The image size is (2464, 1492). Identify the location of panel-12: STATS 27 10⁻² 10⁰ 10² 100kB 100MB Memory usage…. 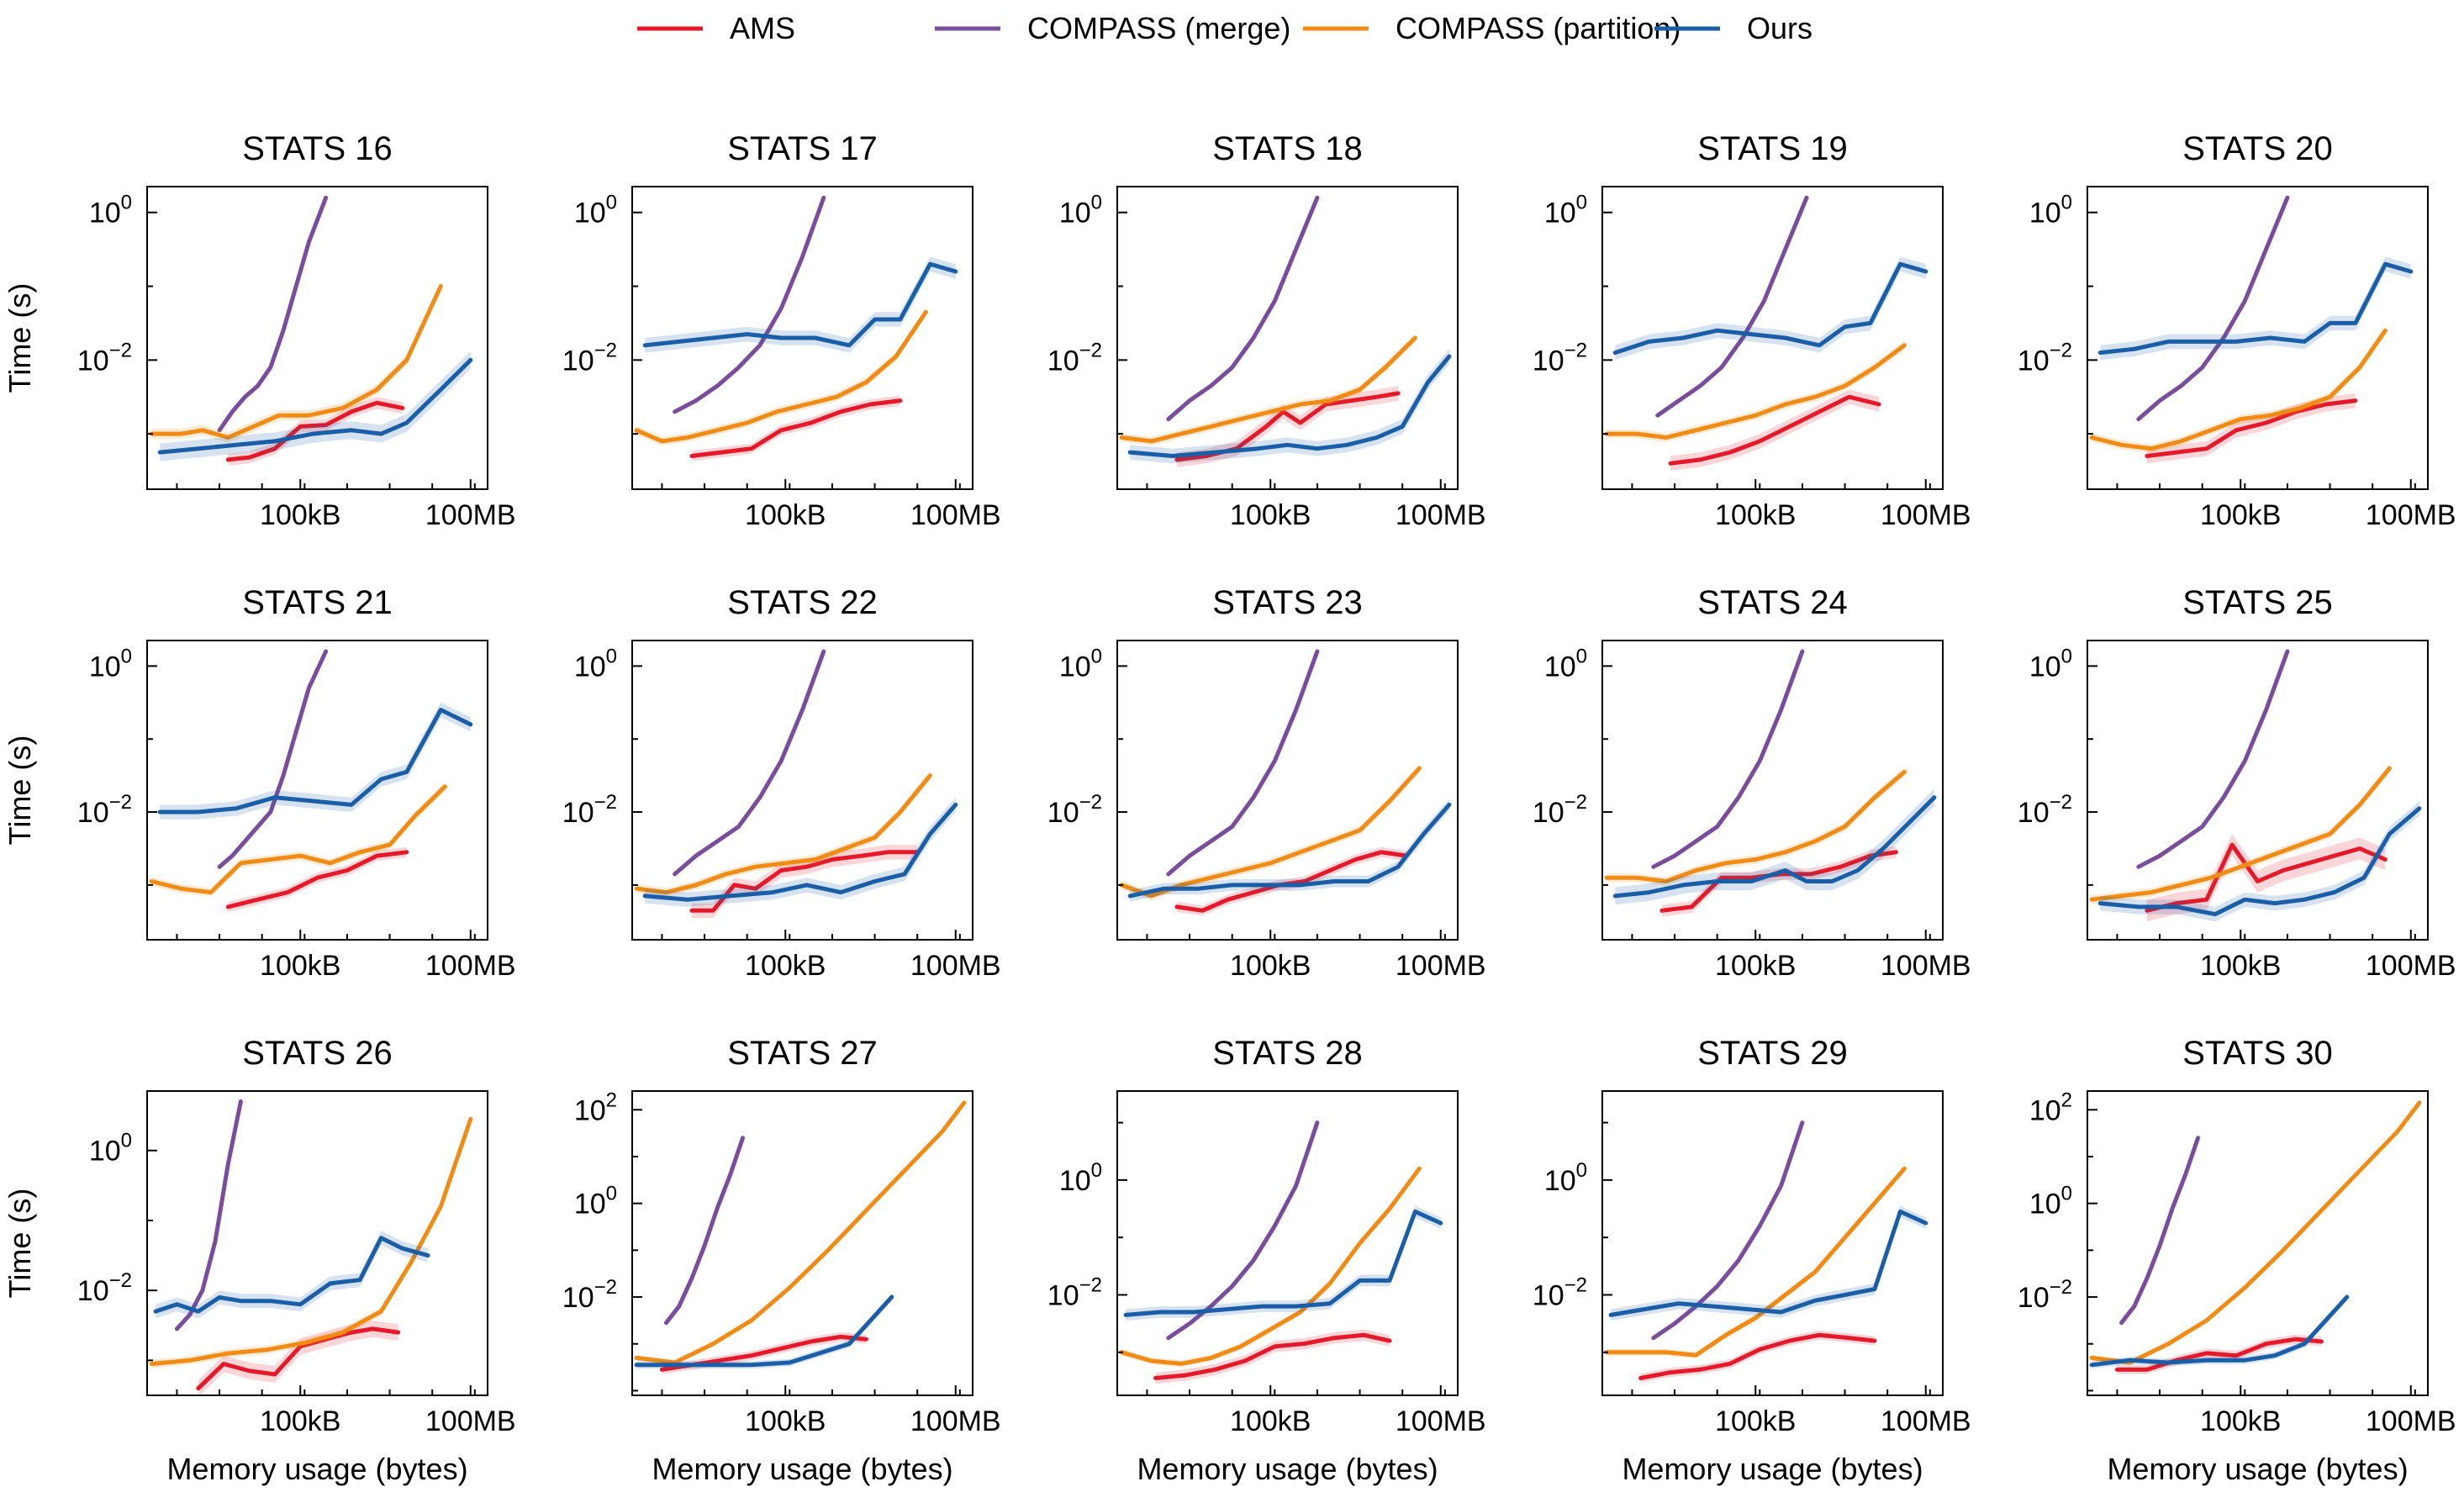
(781, 1260).